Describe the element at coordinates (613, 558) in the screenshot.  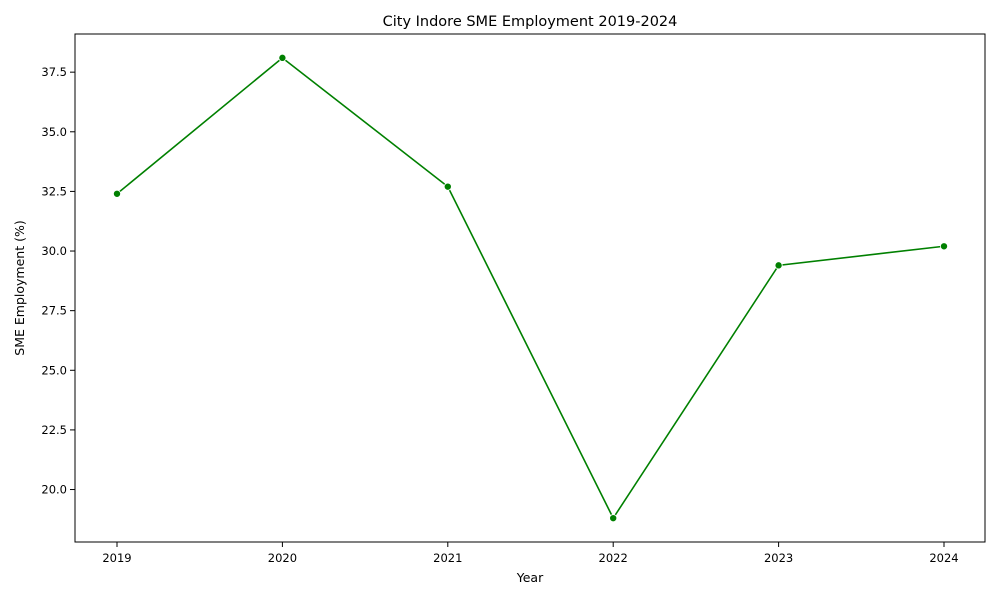
I see `x-tick-label: 2022` at that location.